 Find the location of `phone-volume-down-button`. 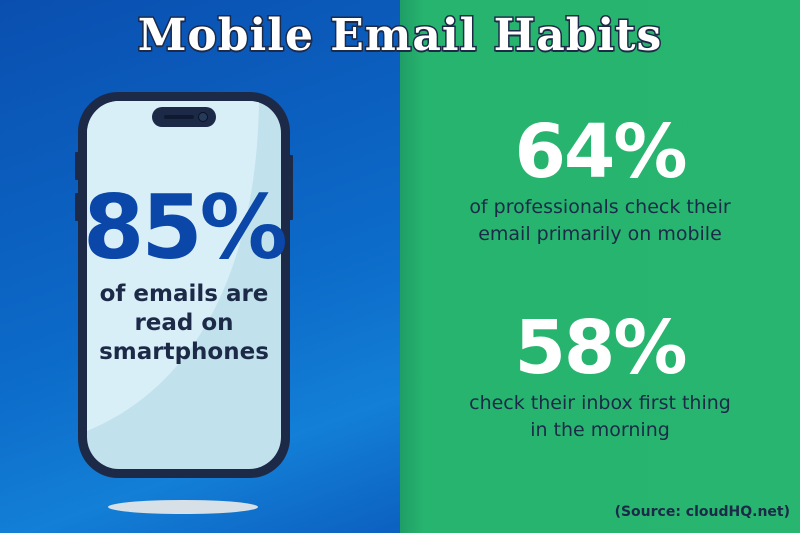

phone-volume-down-button is located at coordinates (77, 207).